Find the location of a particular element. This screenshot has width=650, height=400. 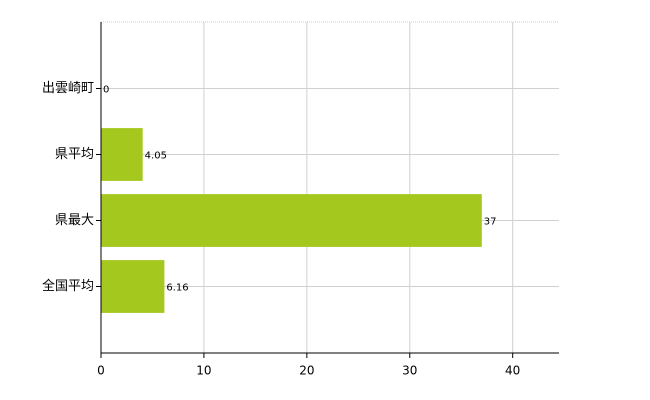

value-label: 0 is located at coordinates (106, 90).